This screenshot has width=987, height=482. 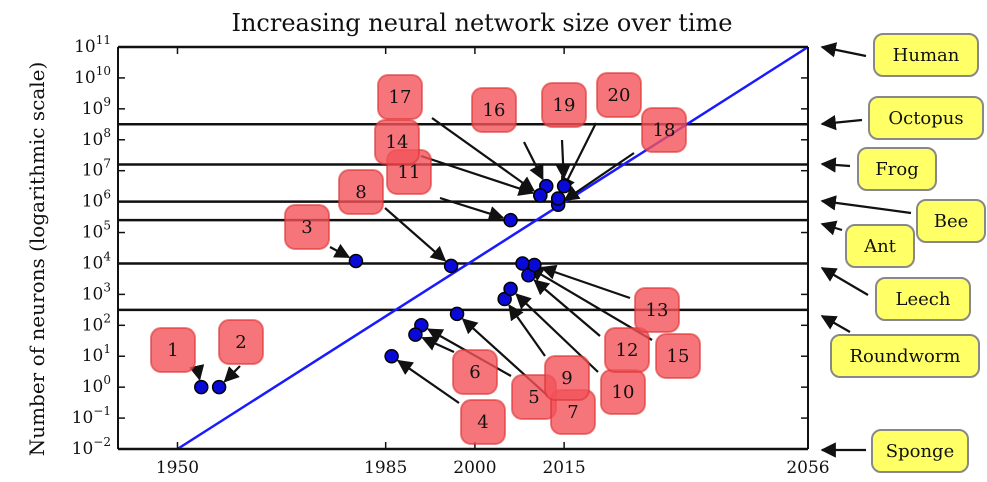 I want to click on y-tick-label: 10⁴, so click(x=97, y=261).